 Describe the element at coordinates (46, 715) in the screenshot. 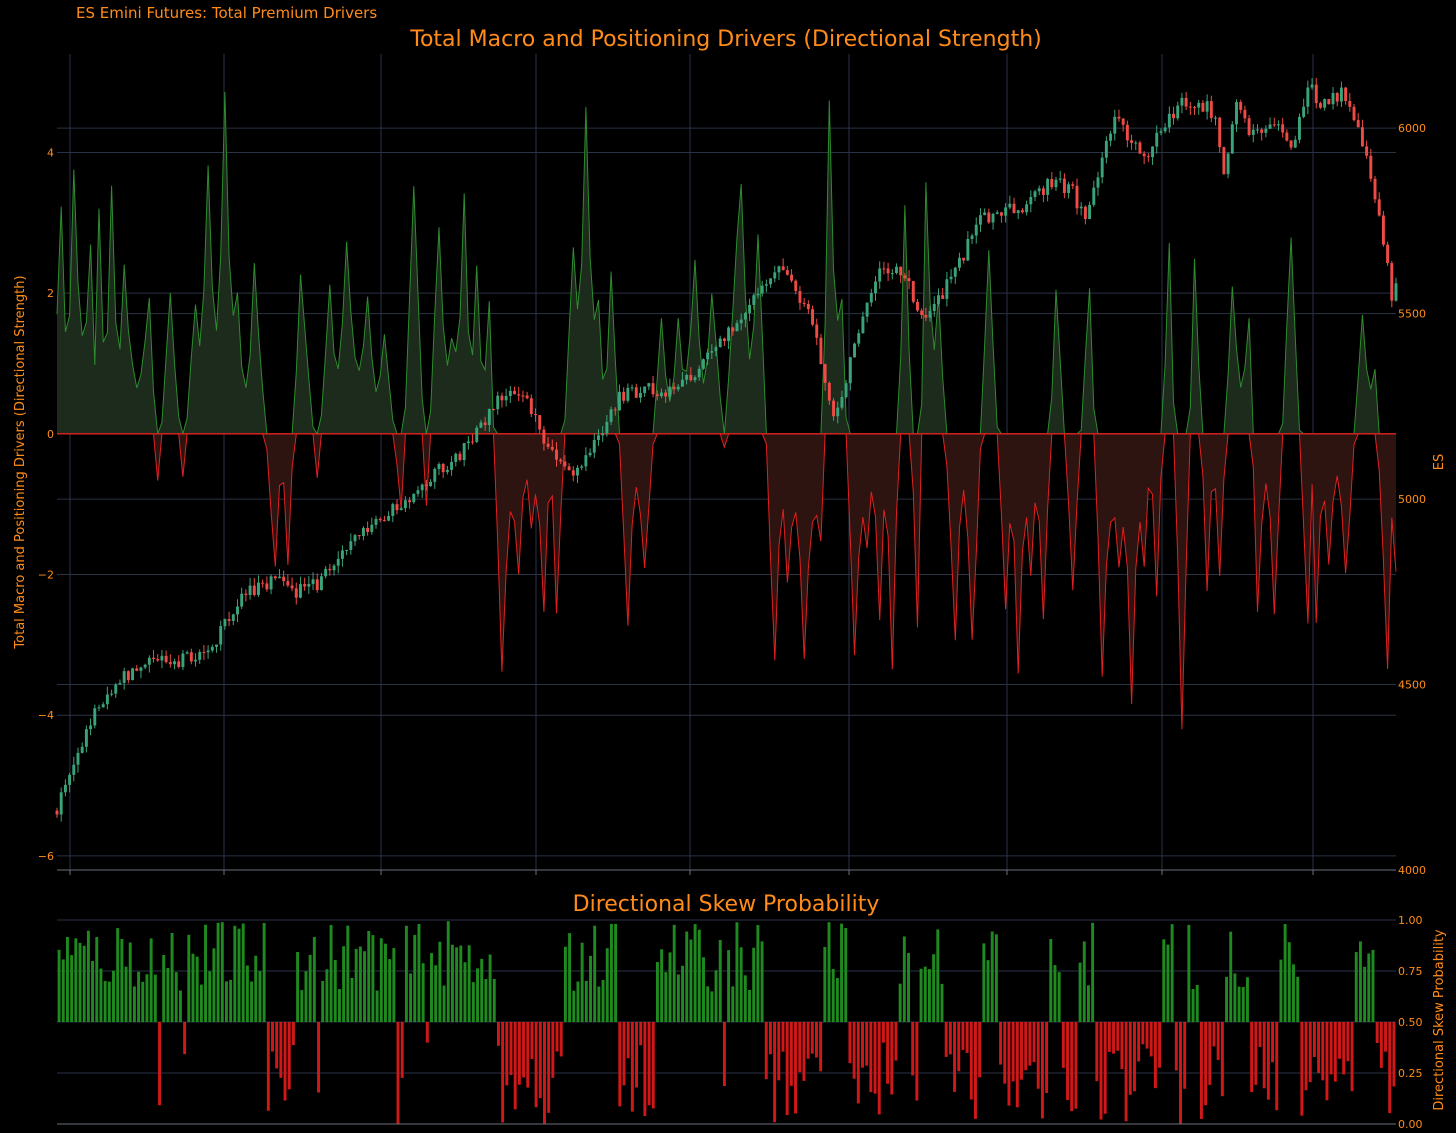

I see `left-tick-label: −4` at that location.